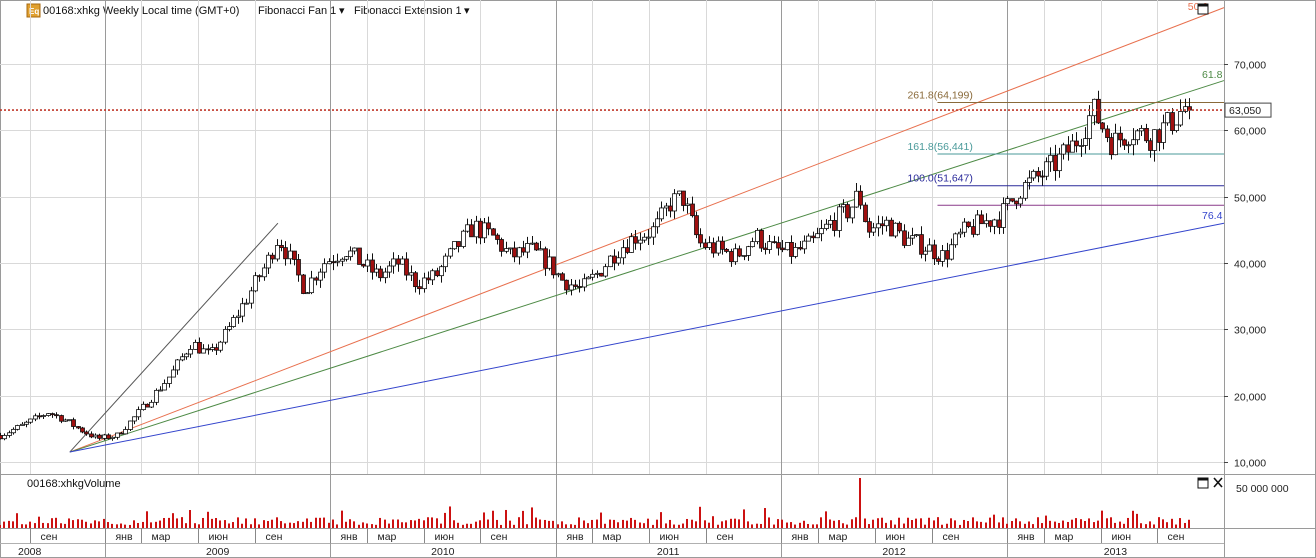  I want to click on indicator-fib-ext-dropdown-icon: ▾, so click(467, 11).